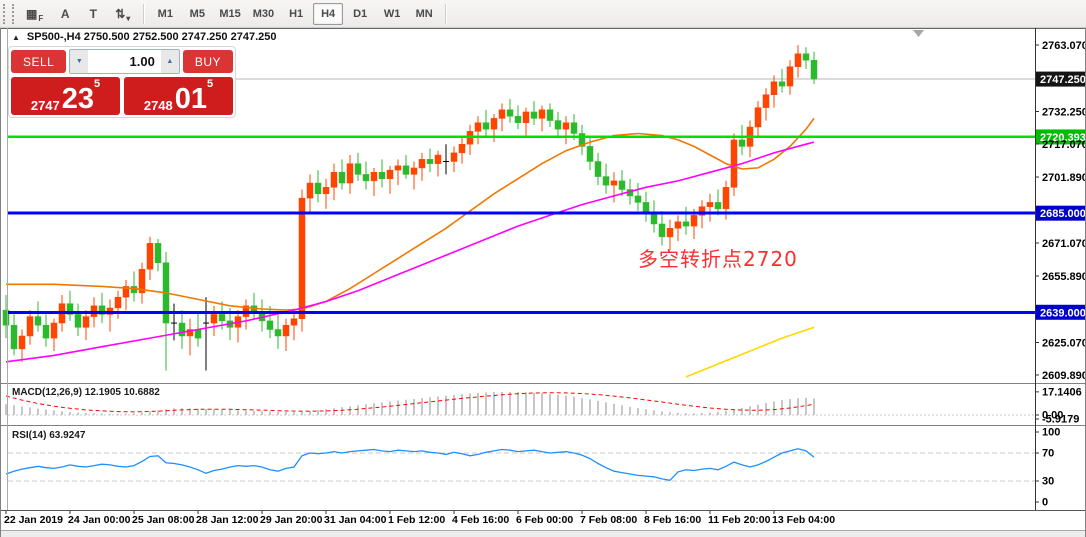  What do you see at coordinates (93, 14) in the screenshot?
I see `text-box-icon: T` at bounding box center [93, 14].